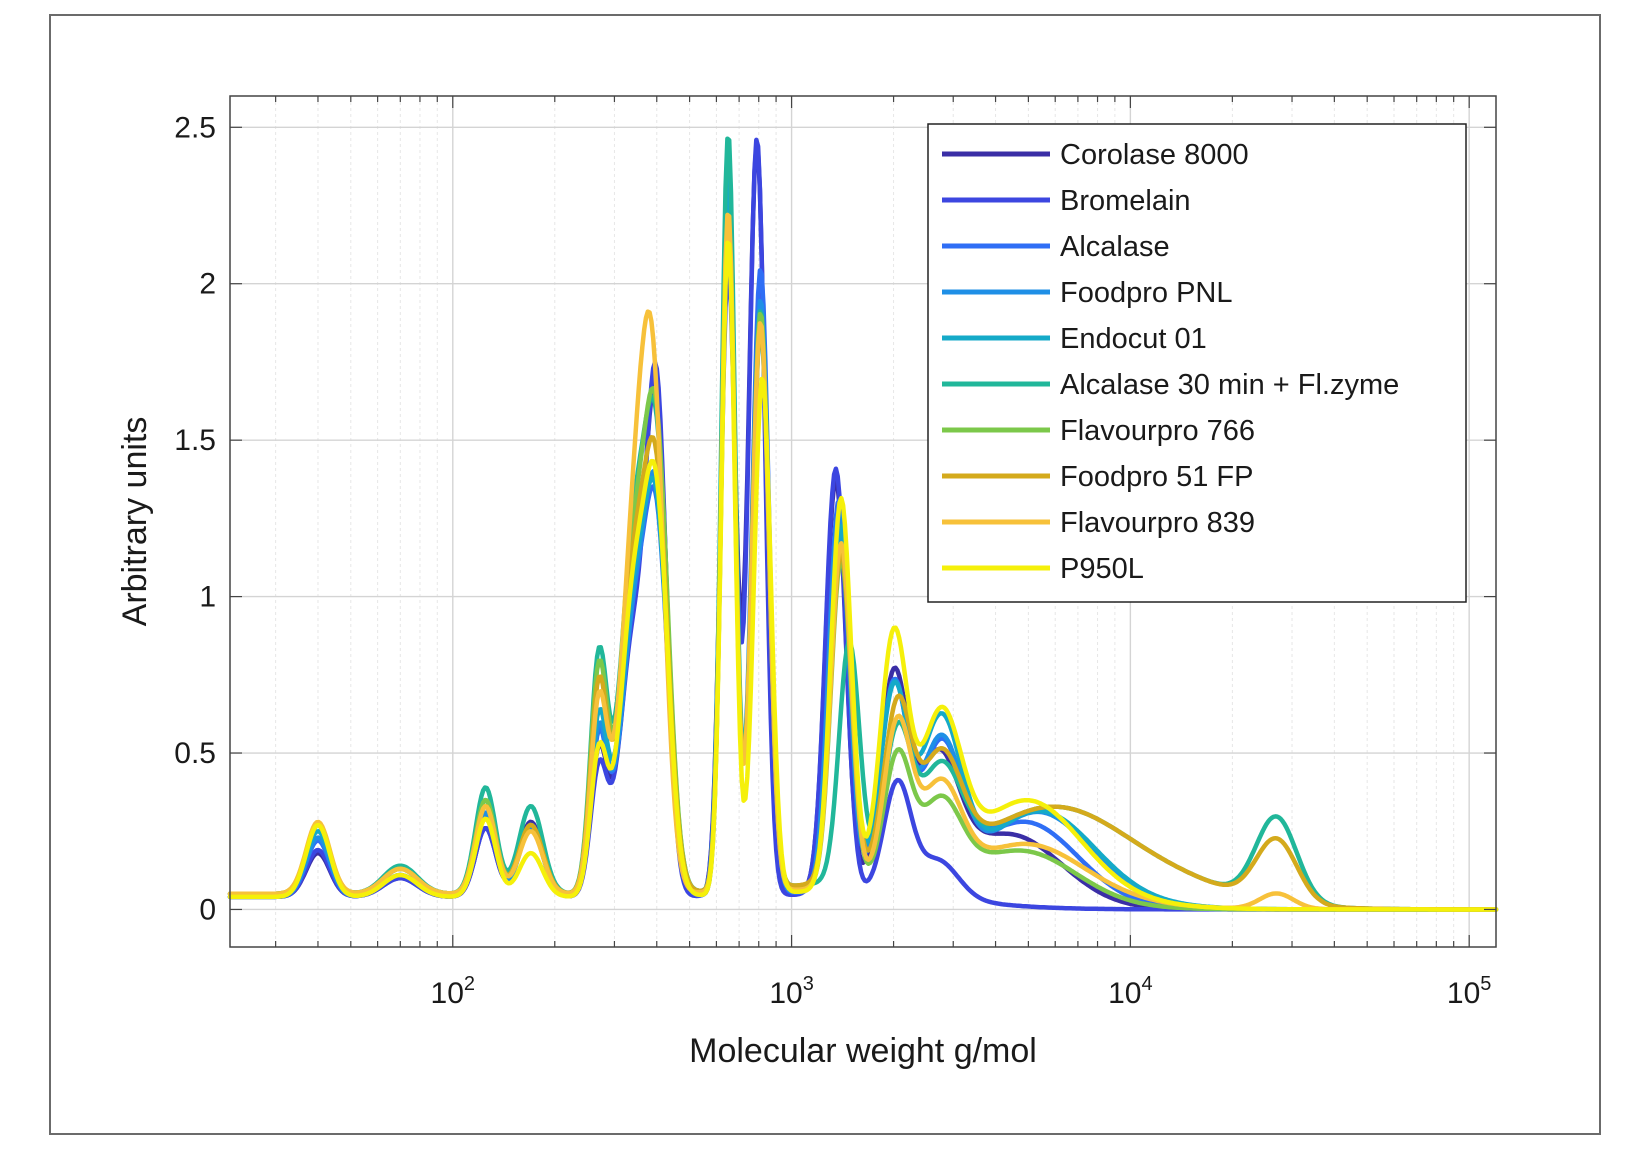 This screenshot has height=1150, width=1652. I want to click on legend-entry: Endocut 01, so click(1133, 339).